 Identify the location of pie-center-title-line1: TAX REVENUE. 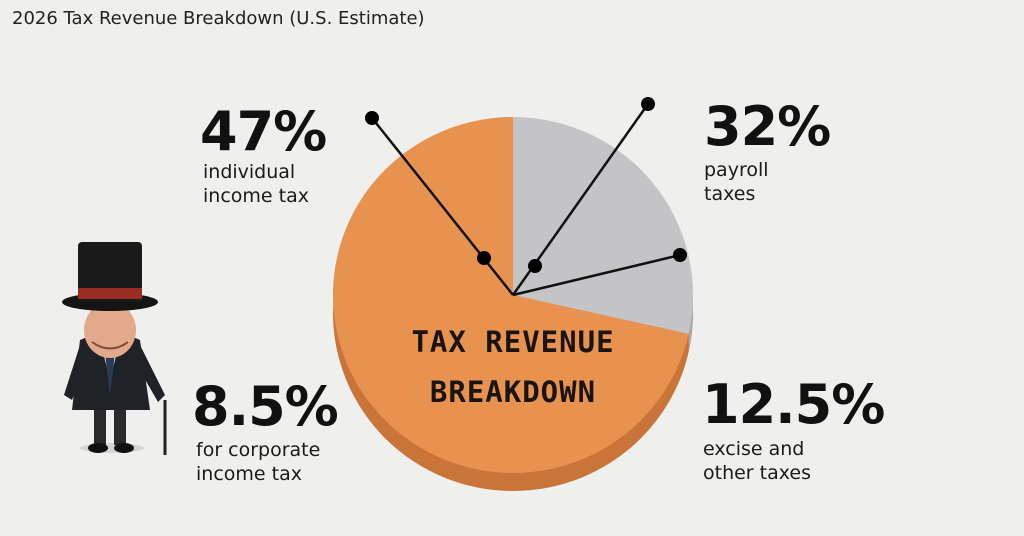
(513, 342).